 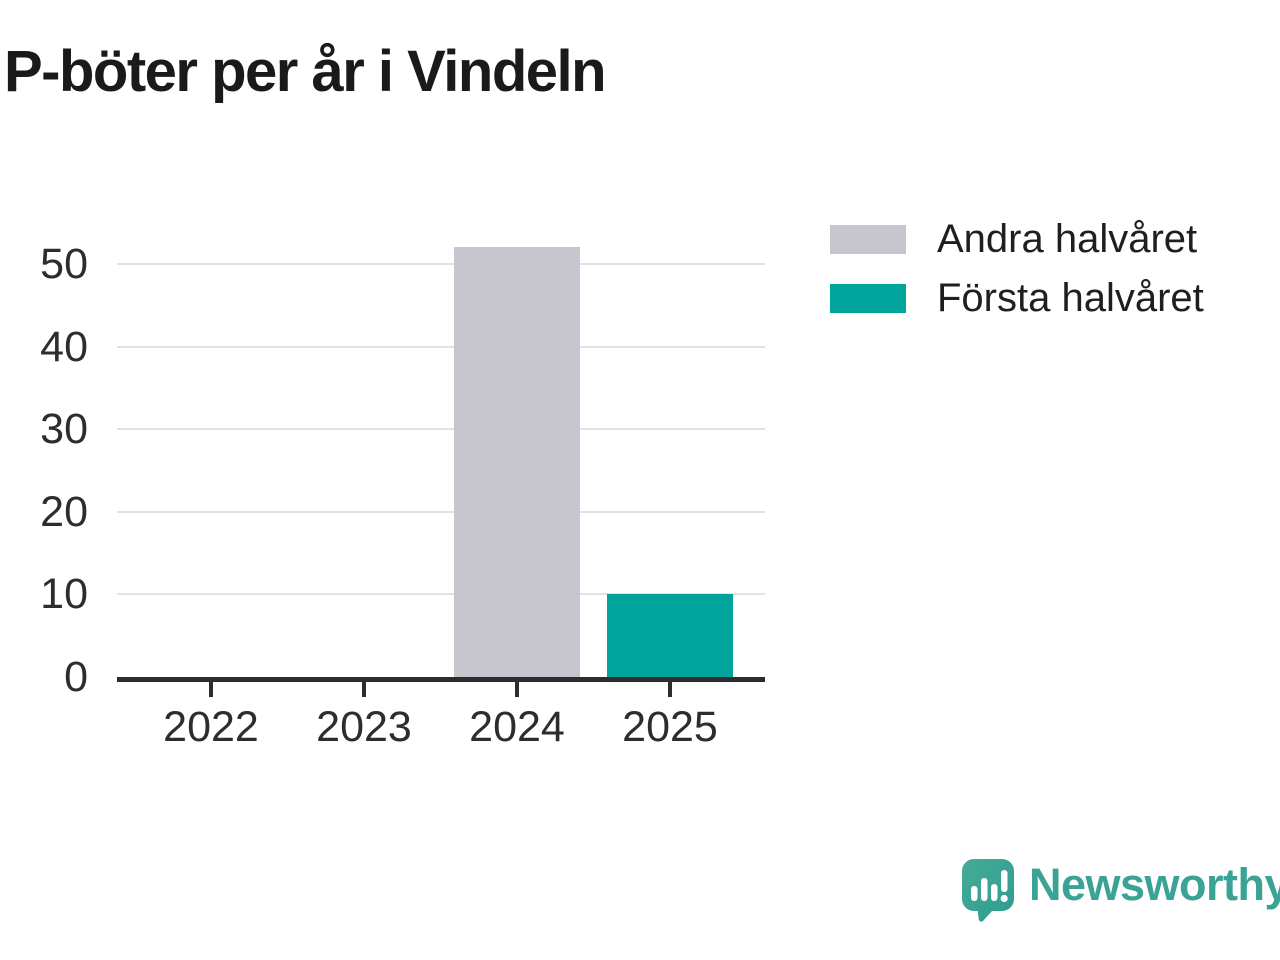 I want to click on legend-label-andra-halv-ret: Andra halvåret, so click(x=1067, y=239).